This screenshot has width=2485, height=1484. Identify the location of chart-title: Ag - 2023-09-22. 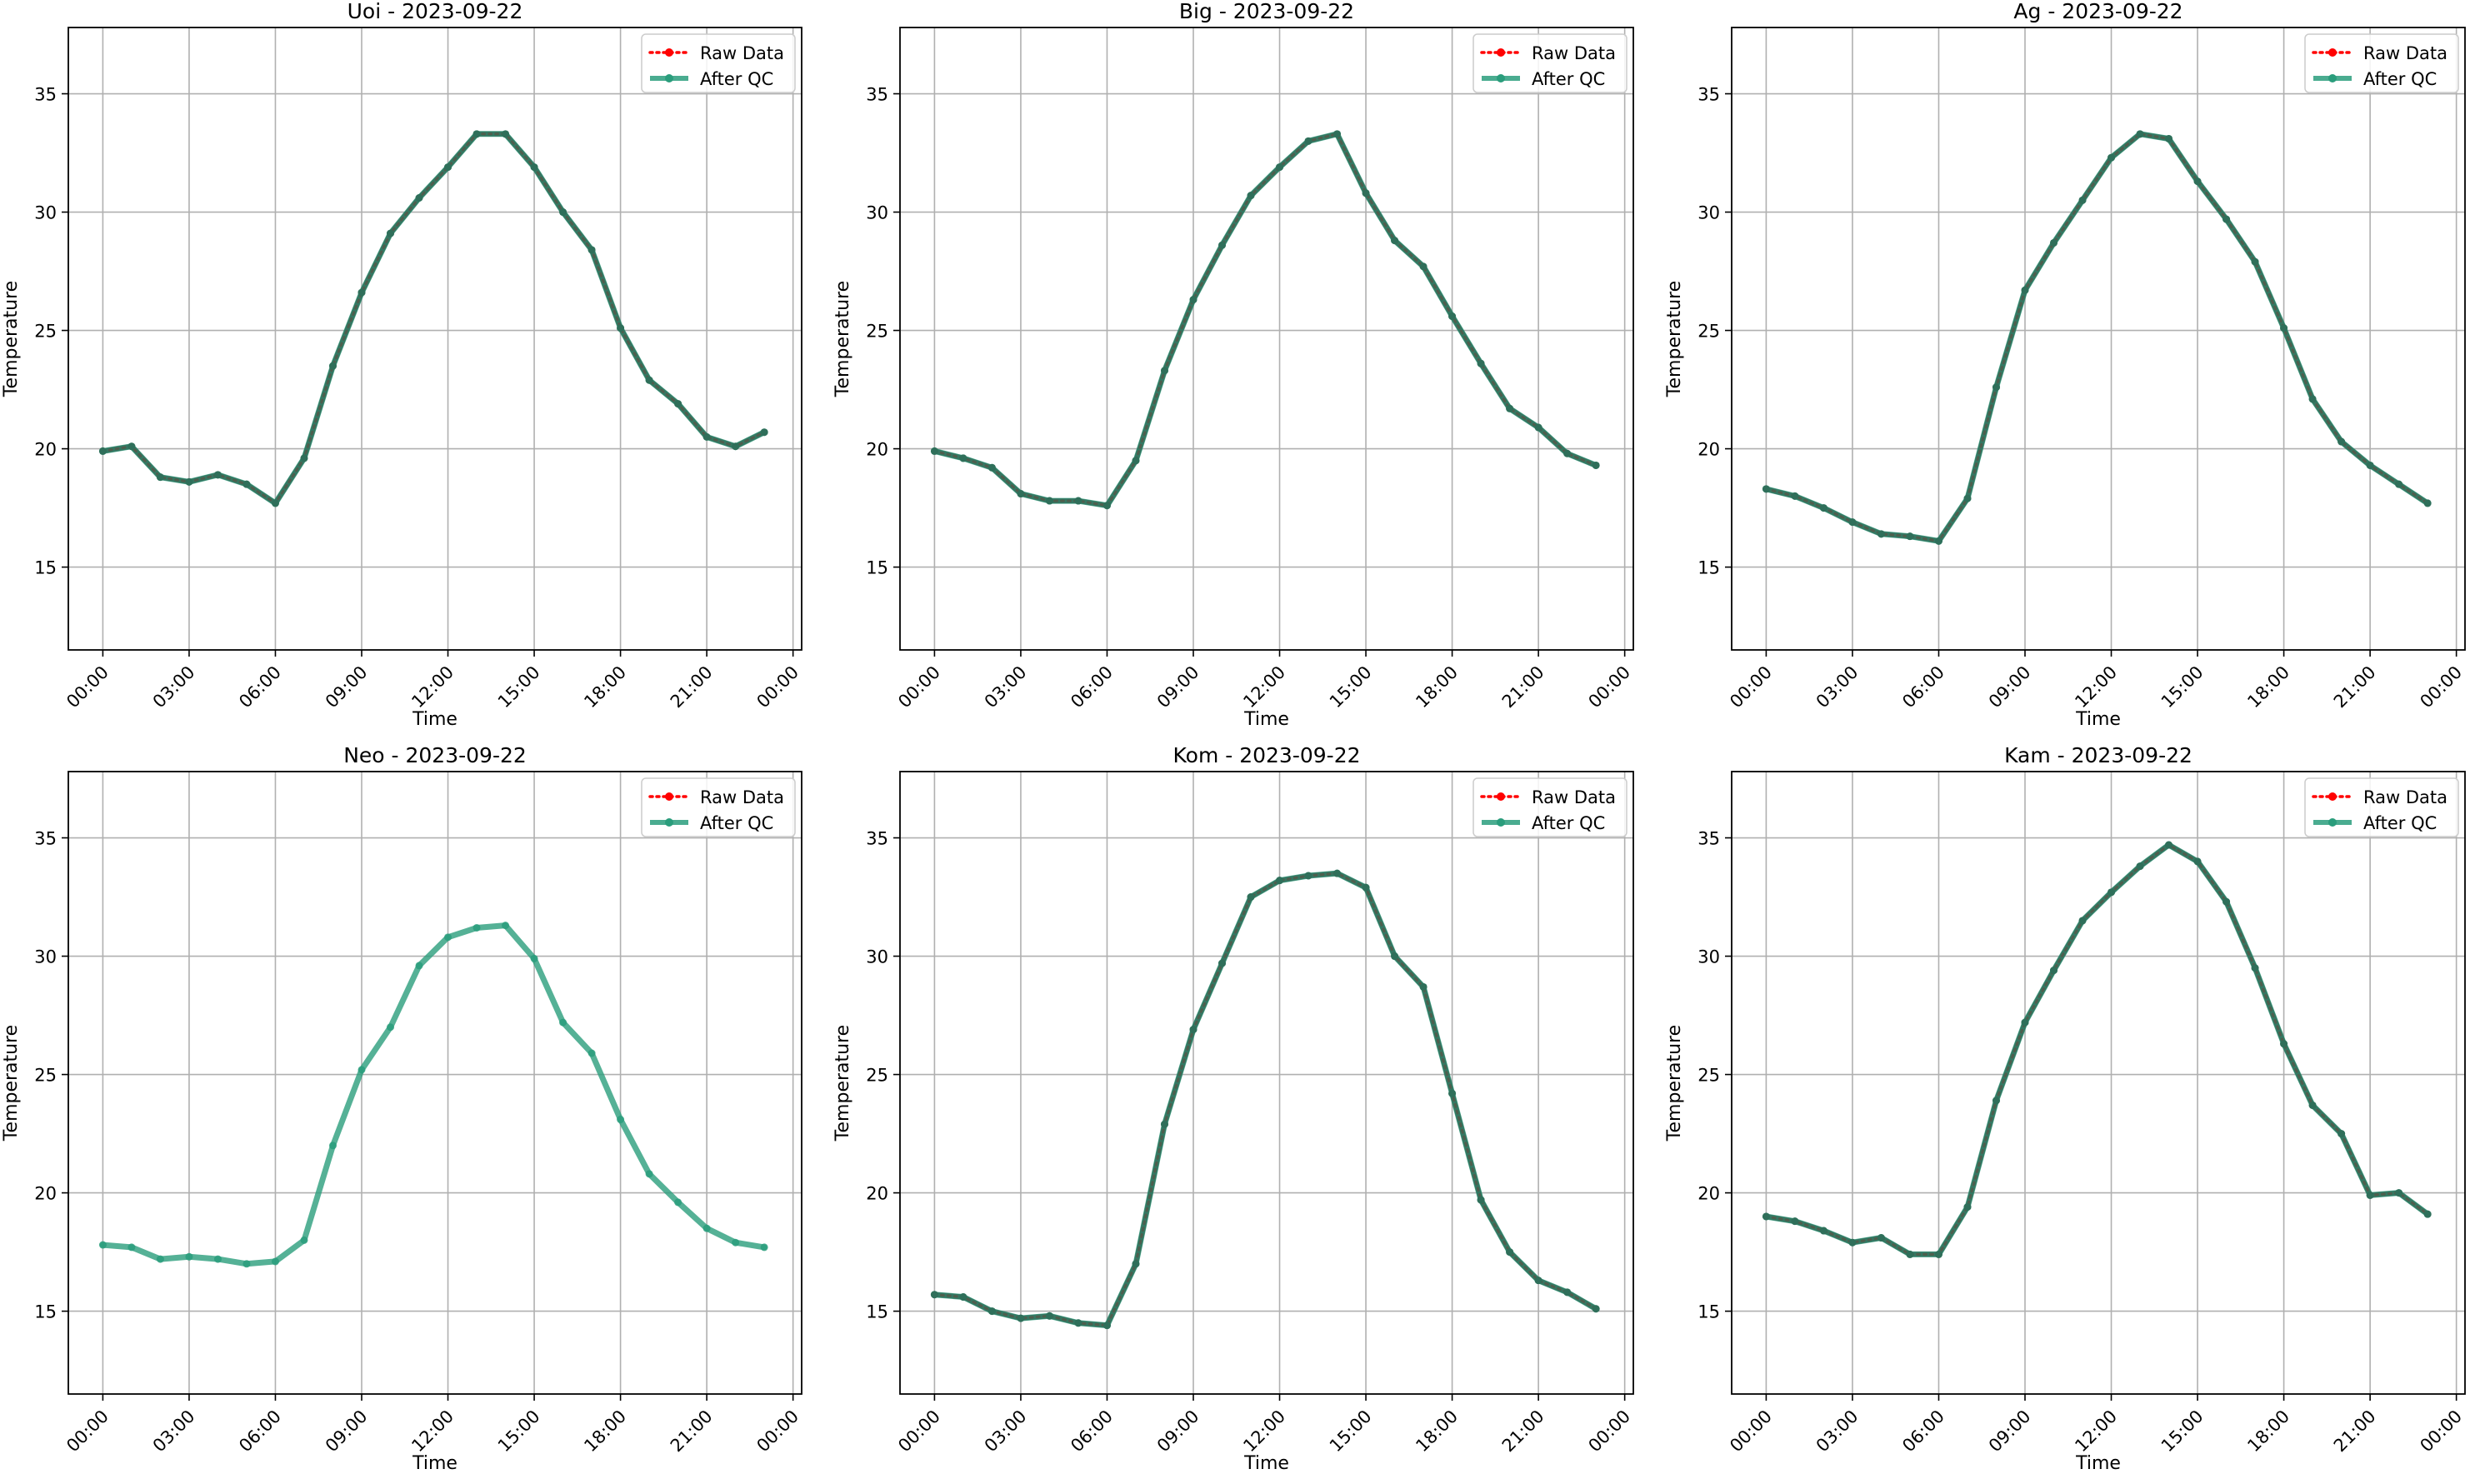
(2097, 11).